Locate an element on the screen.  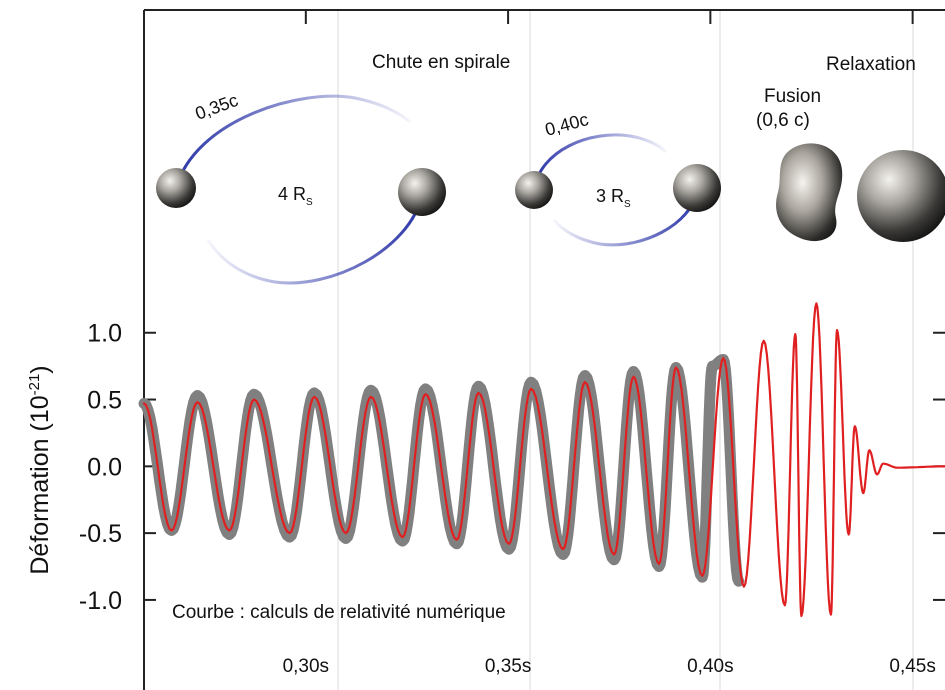
y-tick-label: -1.0 is located at coordinates (100, 601).